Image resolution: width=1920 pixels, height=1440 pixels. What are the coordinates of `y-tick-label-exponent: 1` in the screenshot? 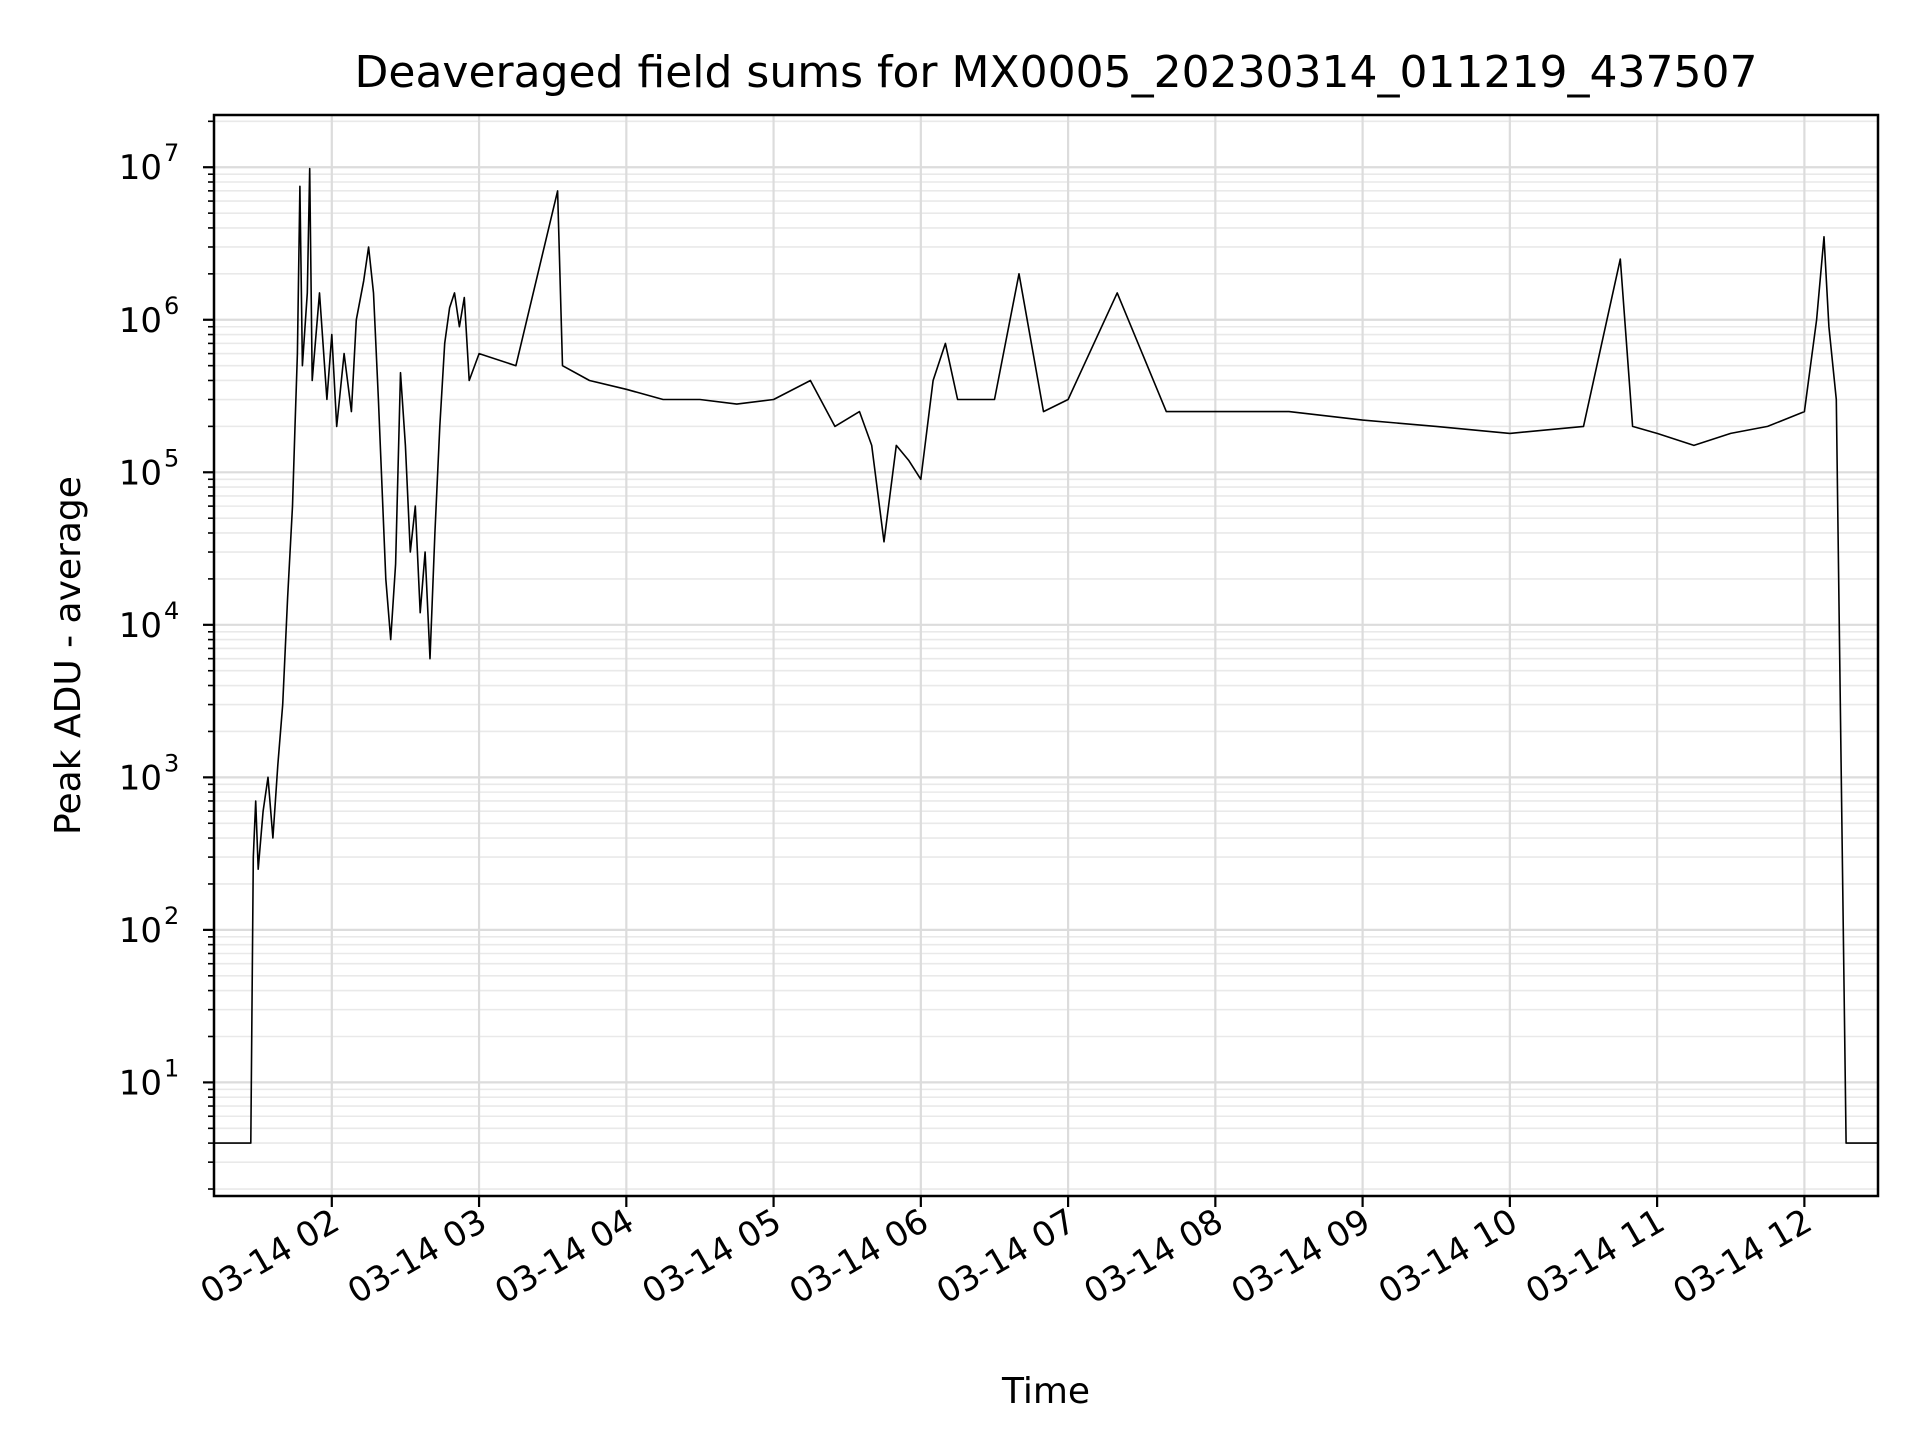 It's located at (171, 1068).